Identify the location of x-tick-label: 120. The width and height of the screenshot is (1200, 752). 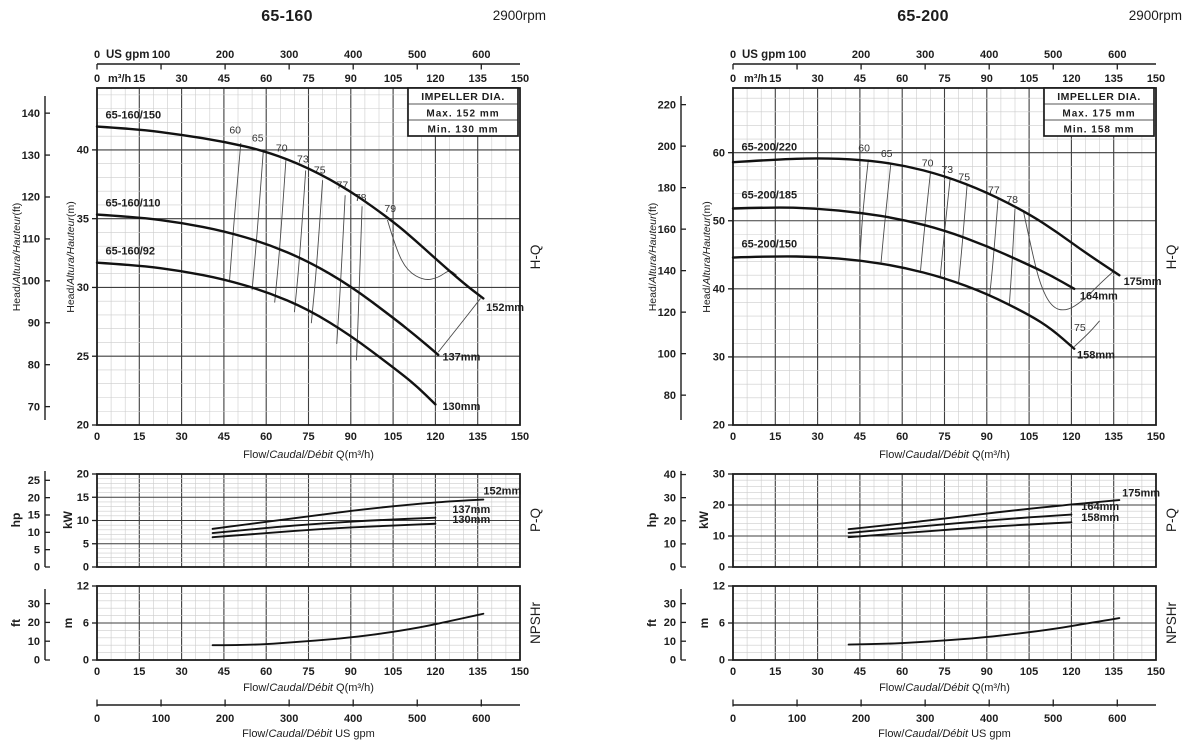
(435, 437).